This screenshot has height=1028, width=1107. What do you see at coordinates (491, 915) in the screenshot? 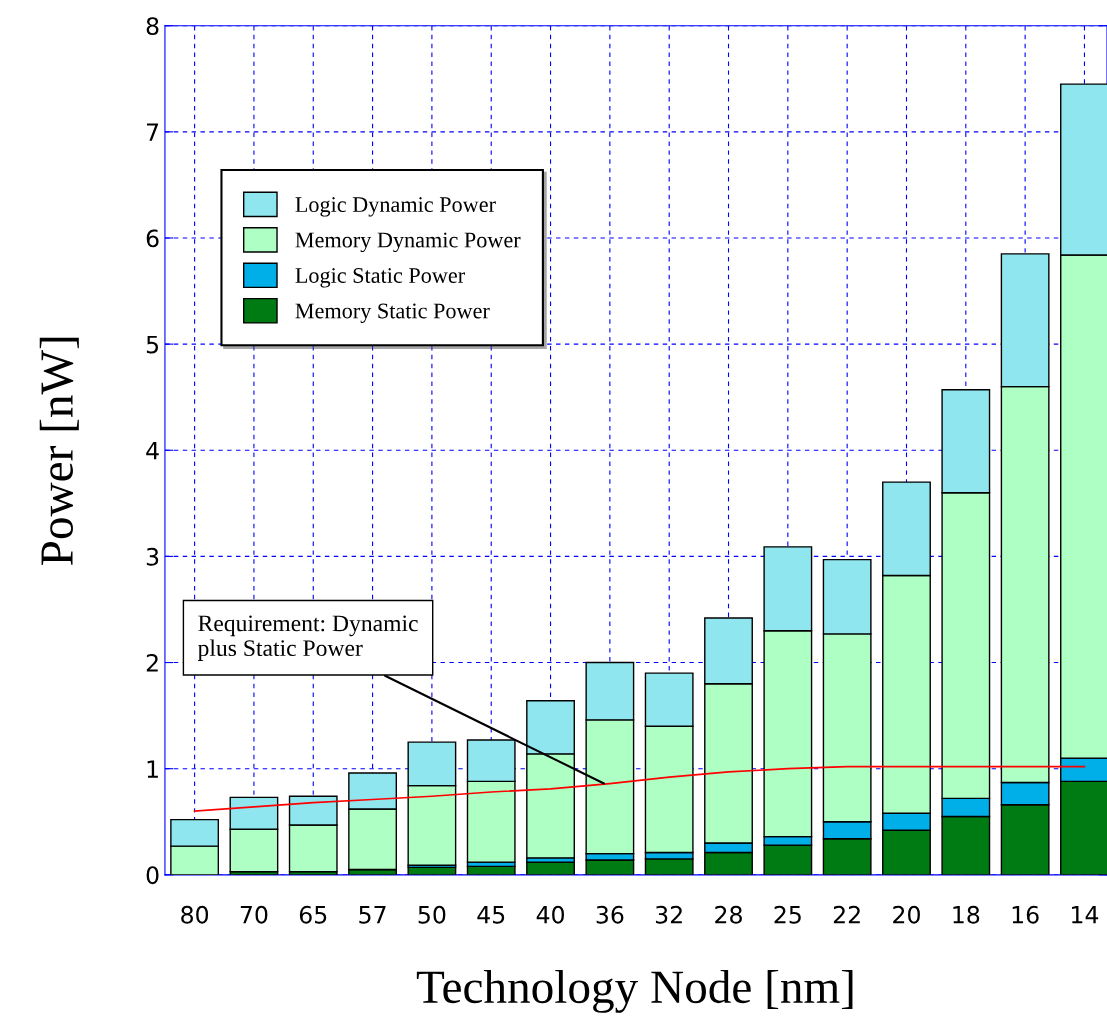
I see `x-tick-label: 45` at bounding box center [491, 915].